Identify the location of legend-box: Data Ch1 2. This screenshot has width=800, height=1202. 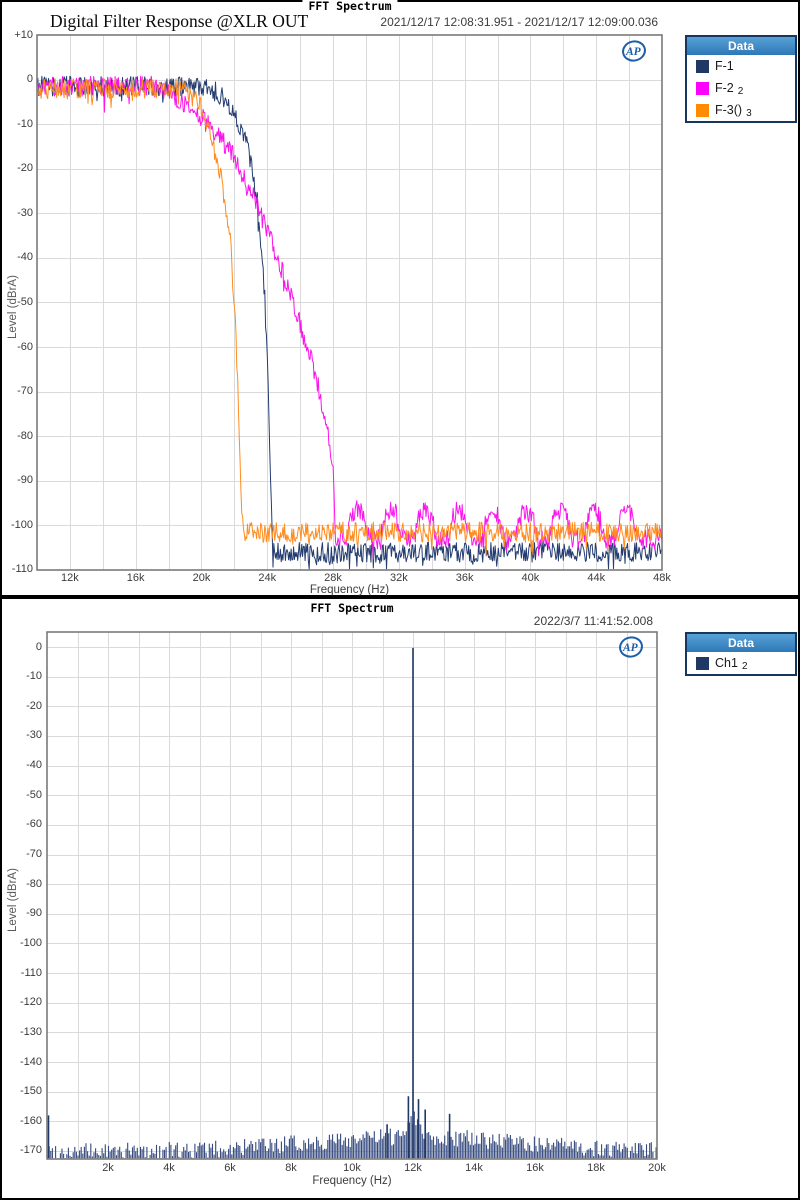
(741, 654).